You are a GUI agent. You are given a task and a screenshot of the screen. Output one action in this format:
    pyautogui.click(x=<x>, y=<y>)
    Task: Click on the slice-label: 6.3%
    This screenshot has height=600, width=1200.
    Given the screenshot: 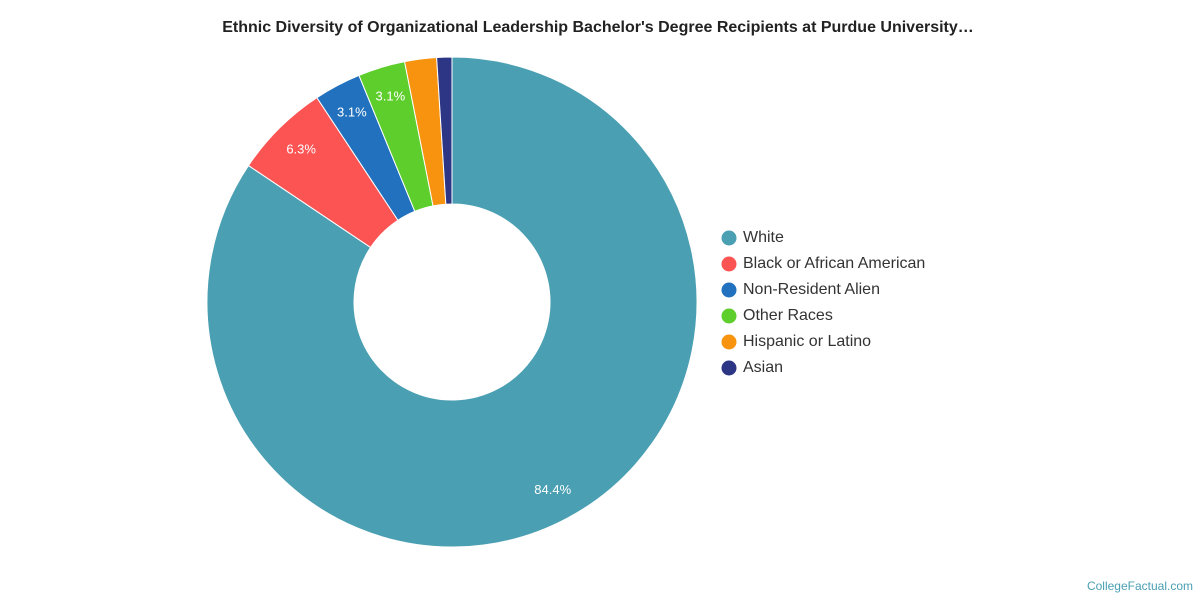 What is the action you would take?
    pyautogui.click(x=301, y=149)
    